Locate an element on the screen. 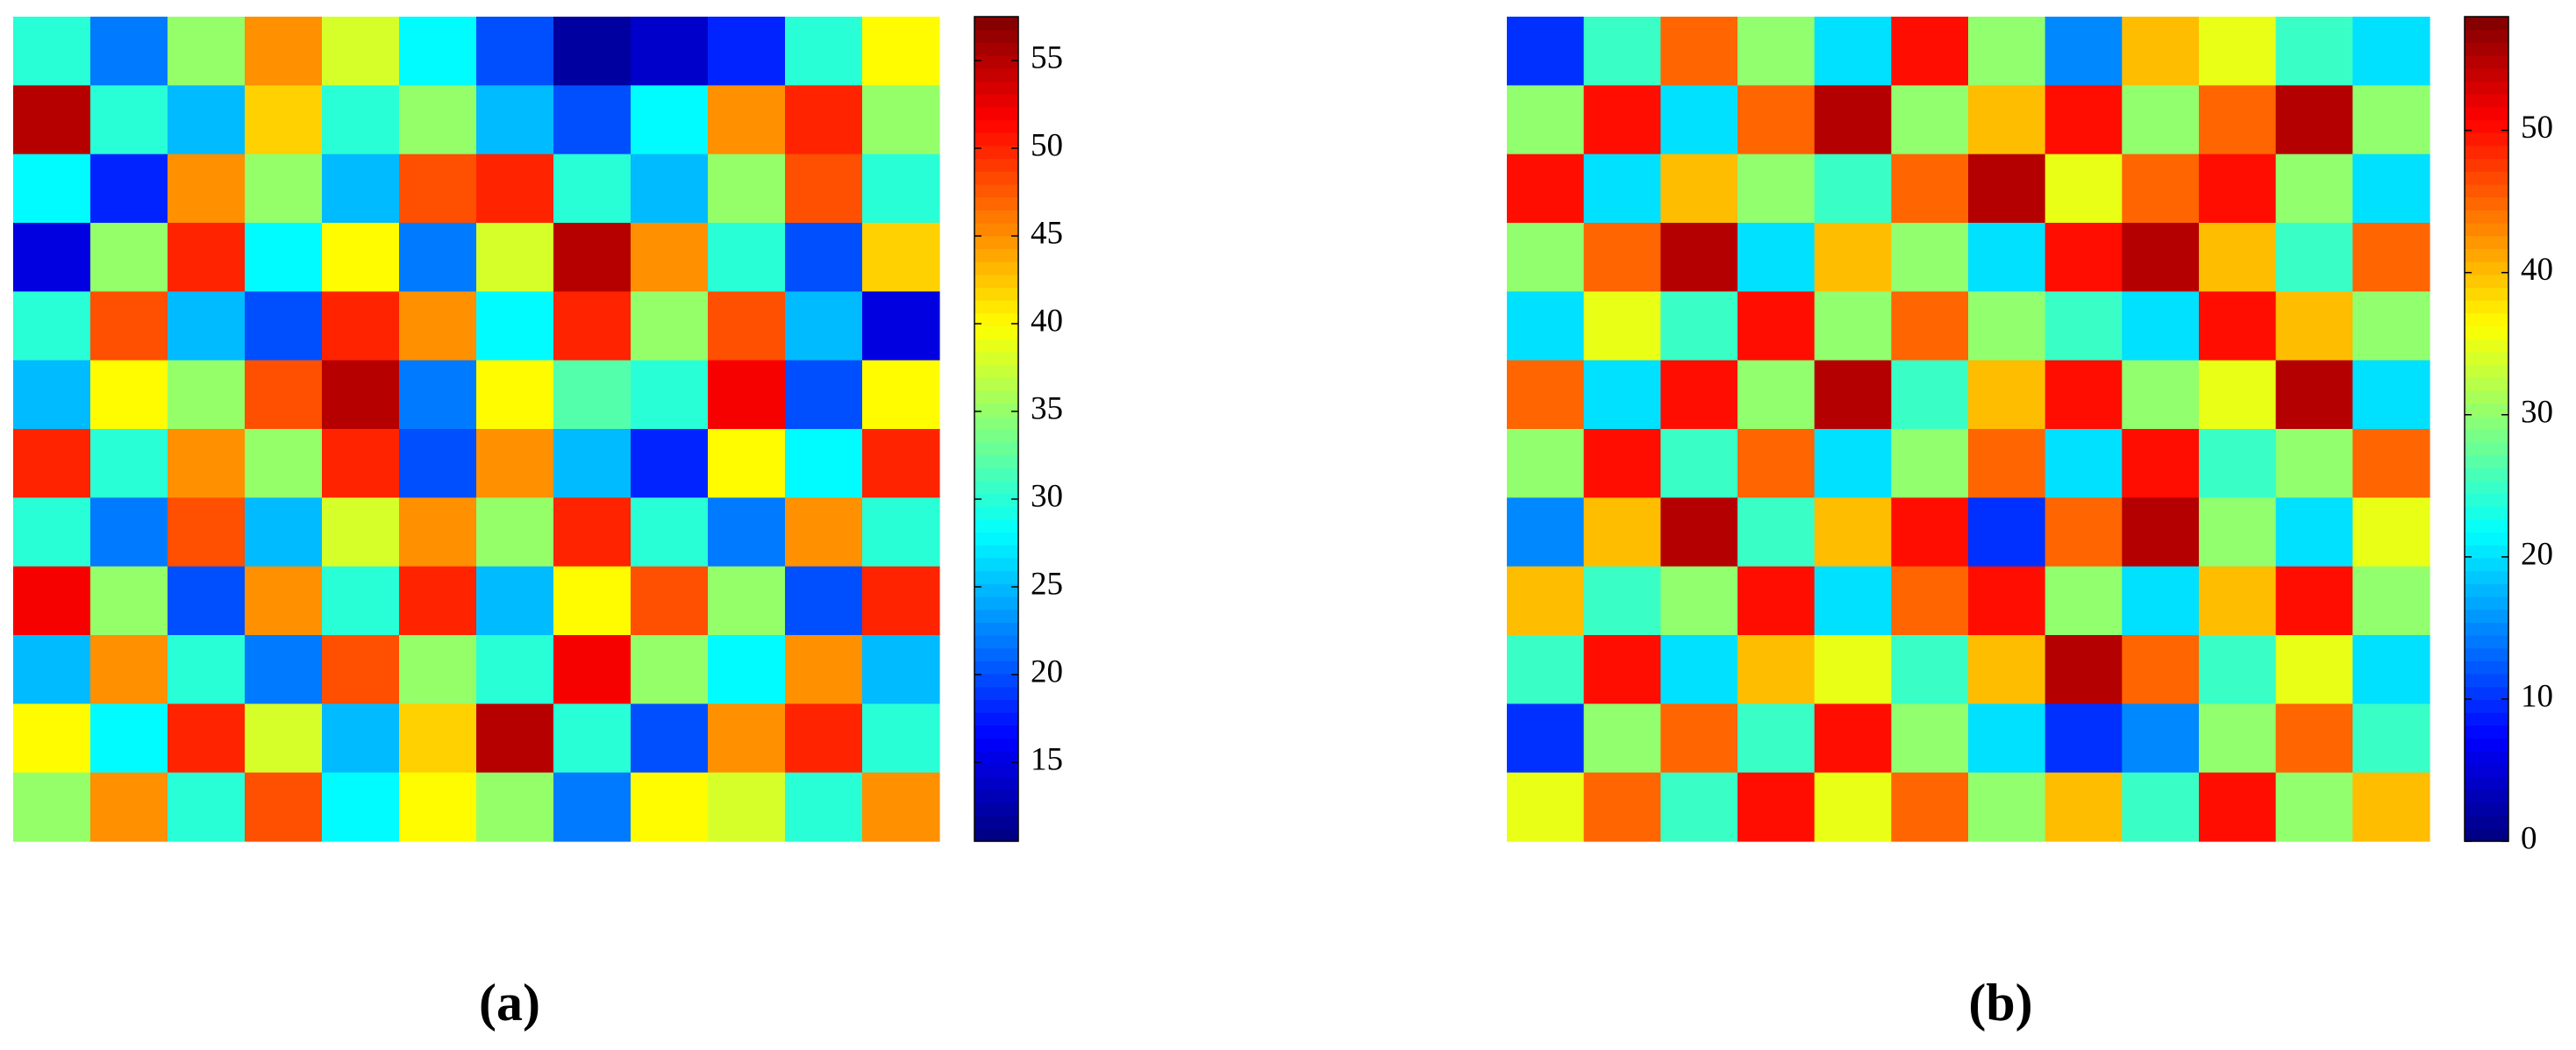 The image size is (2576, 1050). colorbar-tick-label: 50 is located at coordinates (1047, 145).